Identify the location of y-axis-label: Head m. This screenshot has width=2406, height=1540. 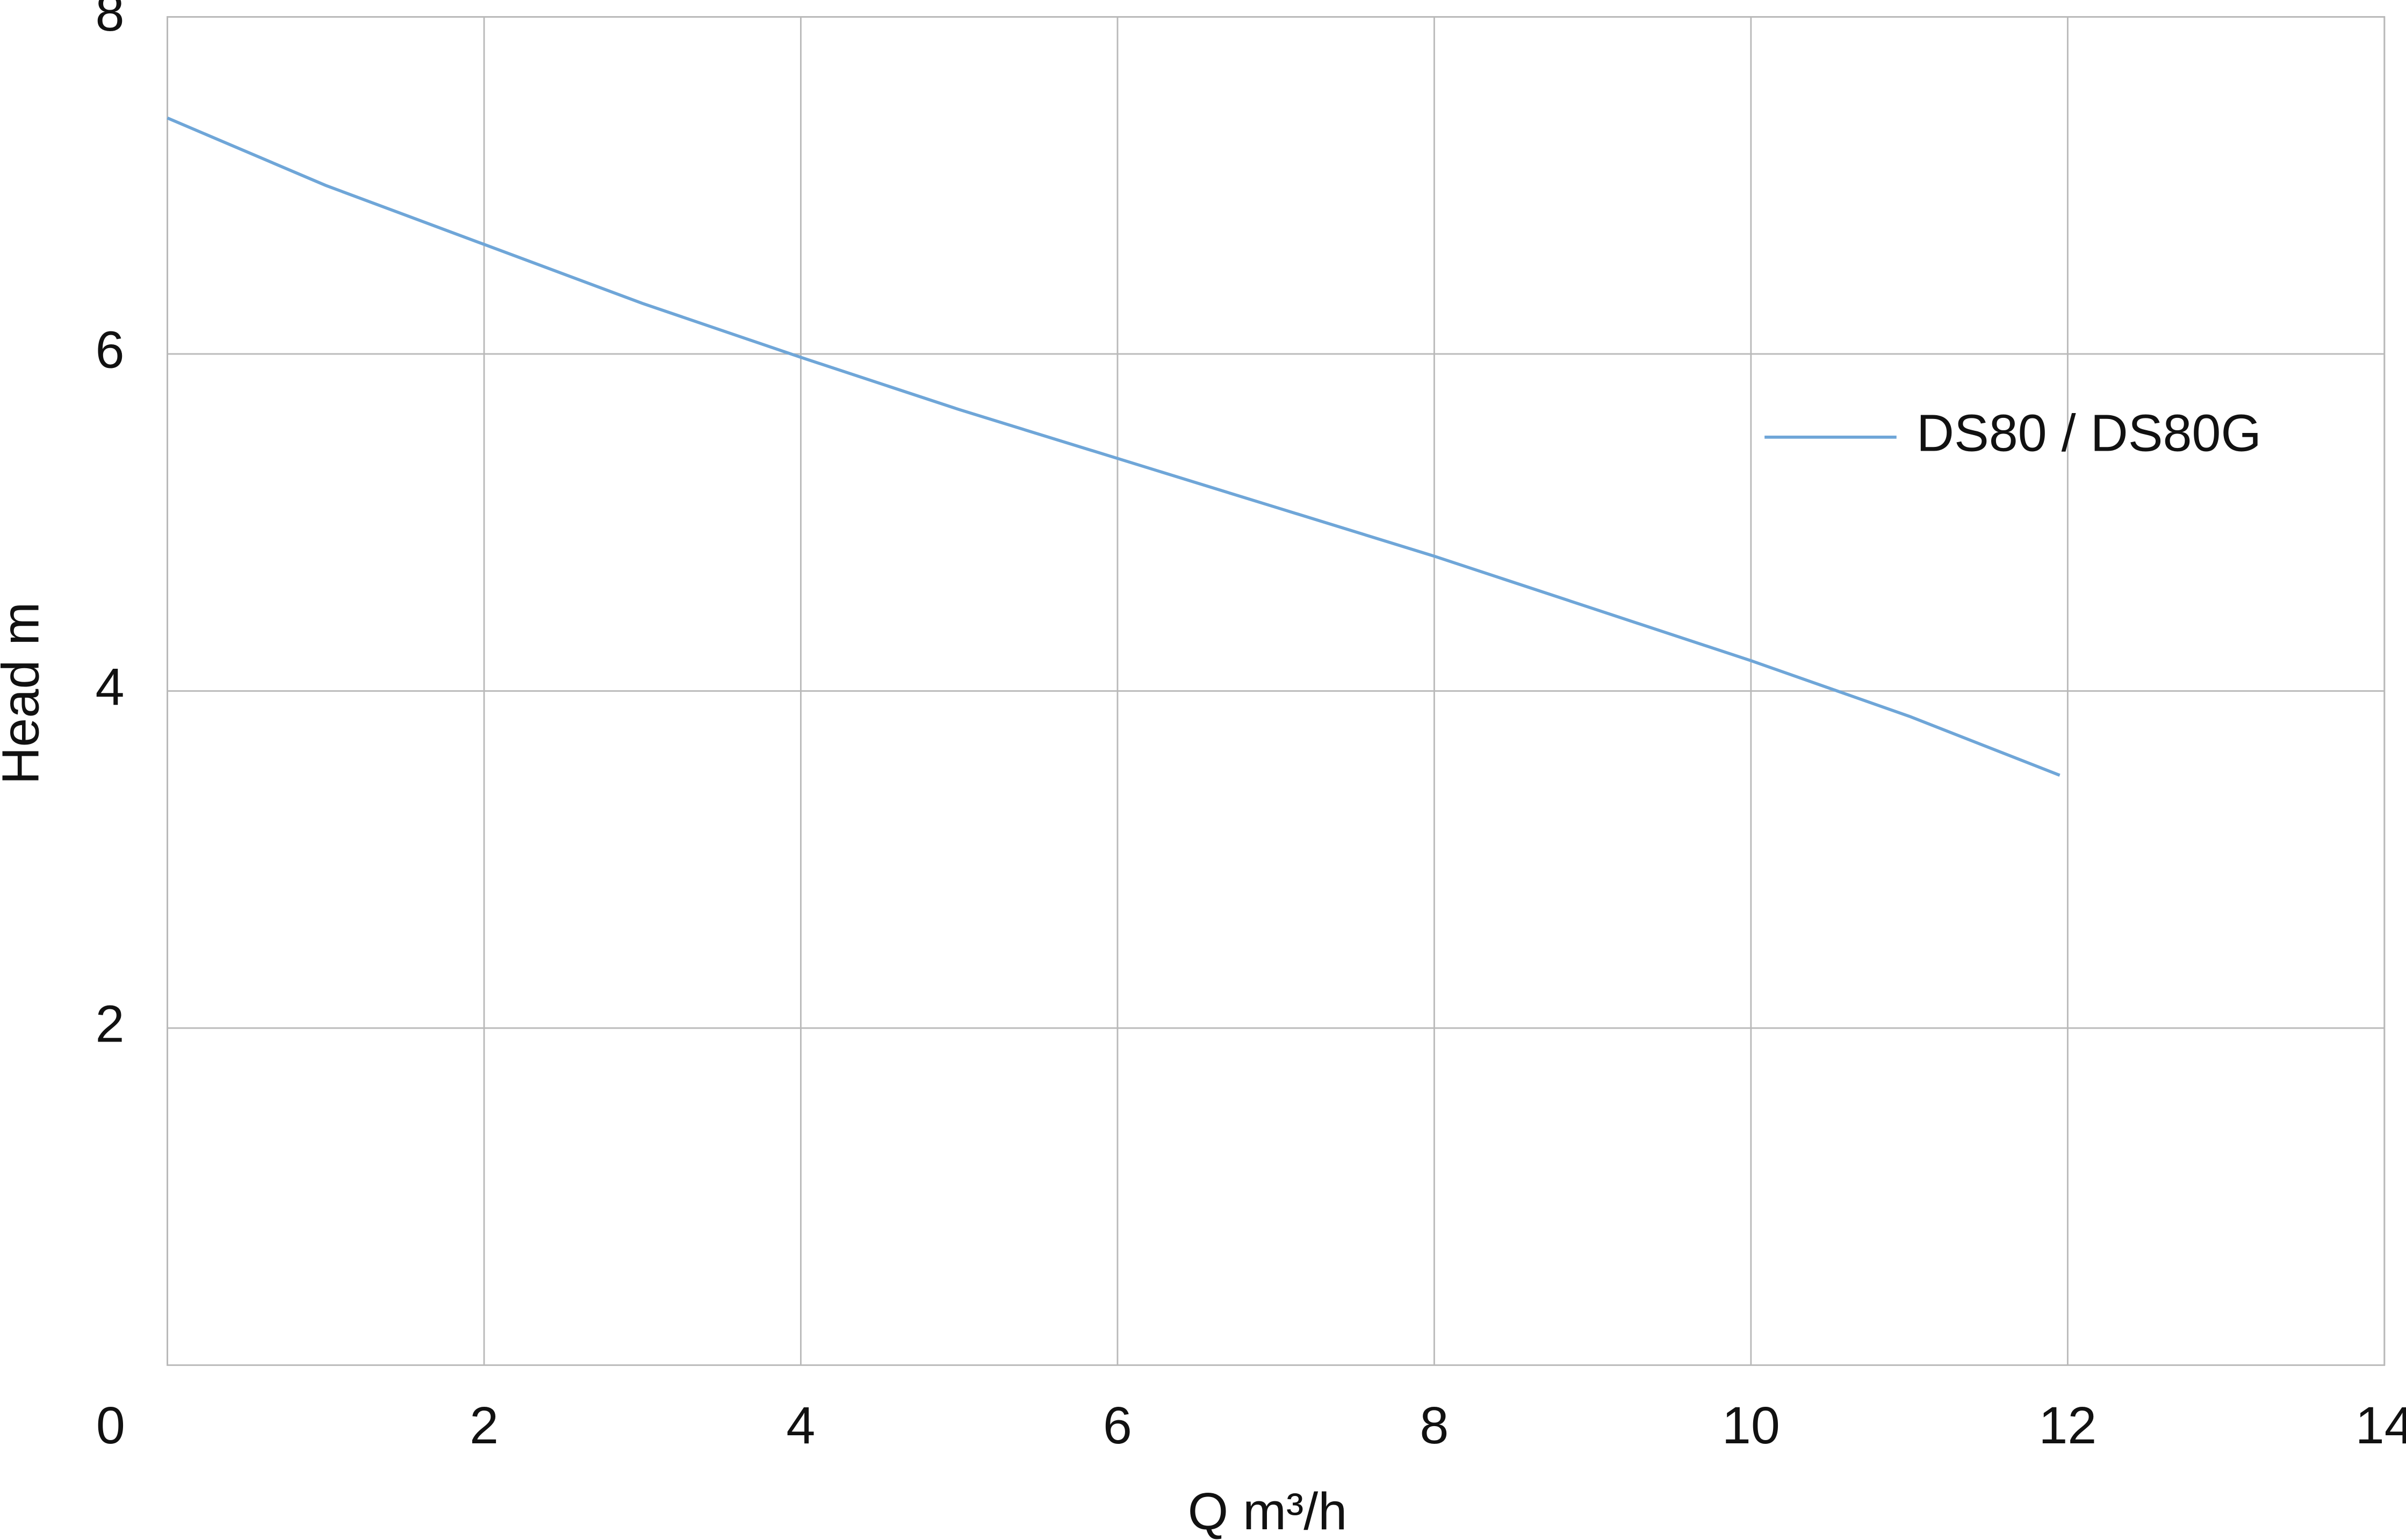
(25, 693).